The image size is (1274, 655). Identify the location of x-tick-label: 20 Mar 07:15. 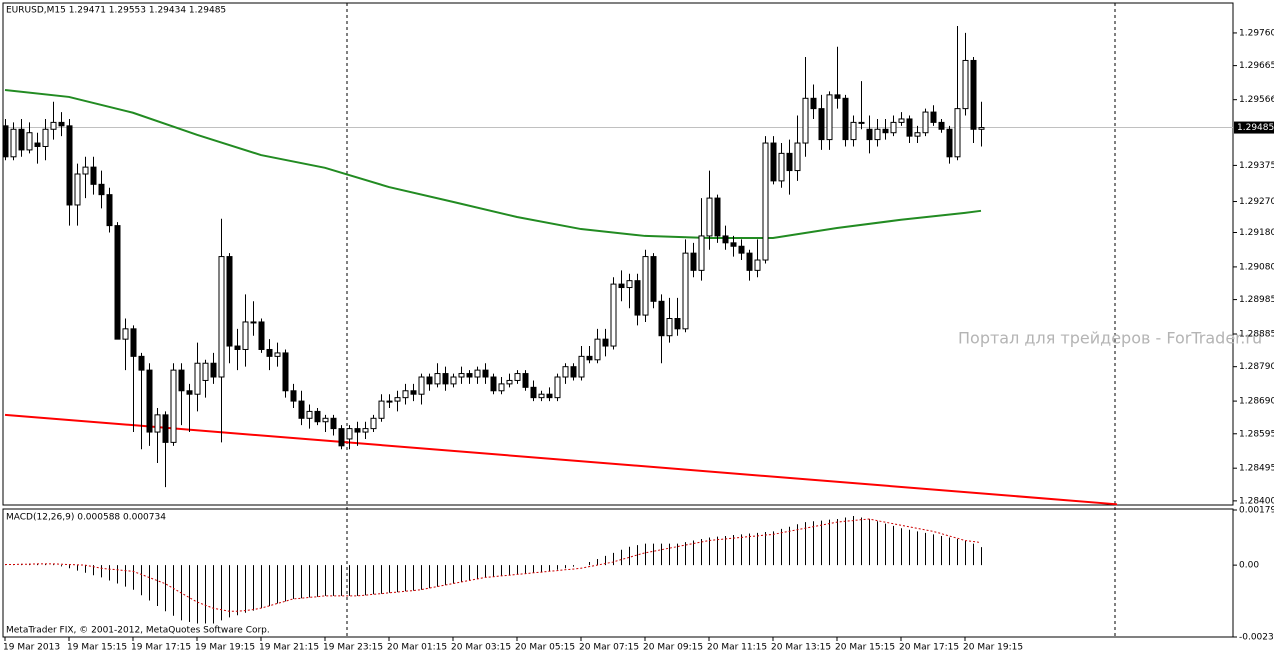
(609, 648).